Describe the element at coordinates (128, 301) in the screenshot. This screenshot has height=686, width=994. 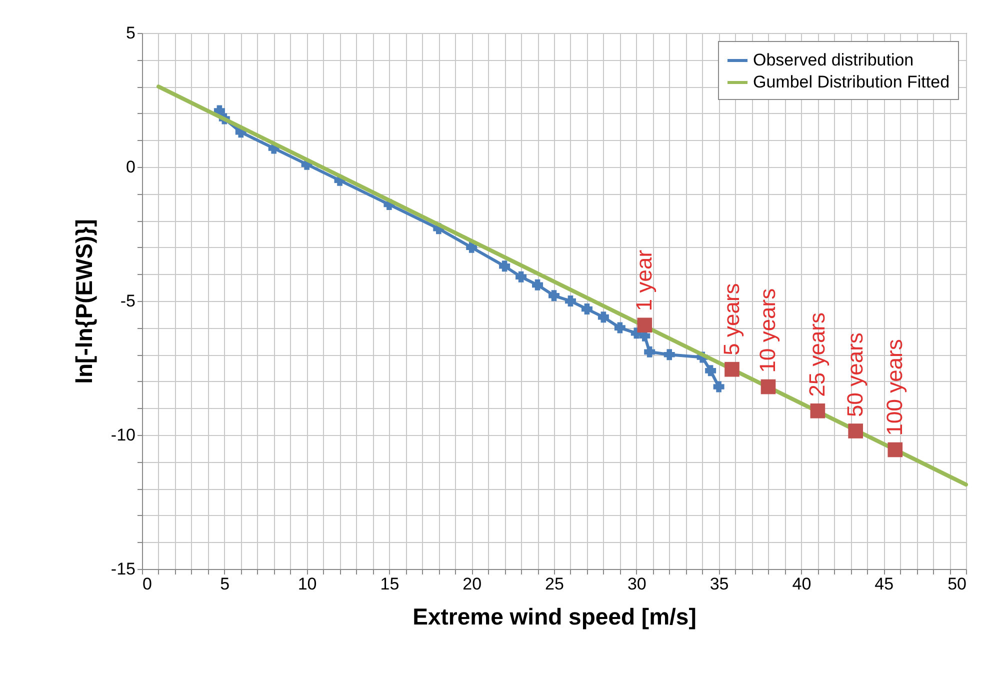
I see `y-tick-label: -5` at that location.